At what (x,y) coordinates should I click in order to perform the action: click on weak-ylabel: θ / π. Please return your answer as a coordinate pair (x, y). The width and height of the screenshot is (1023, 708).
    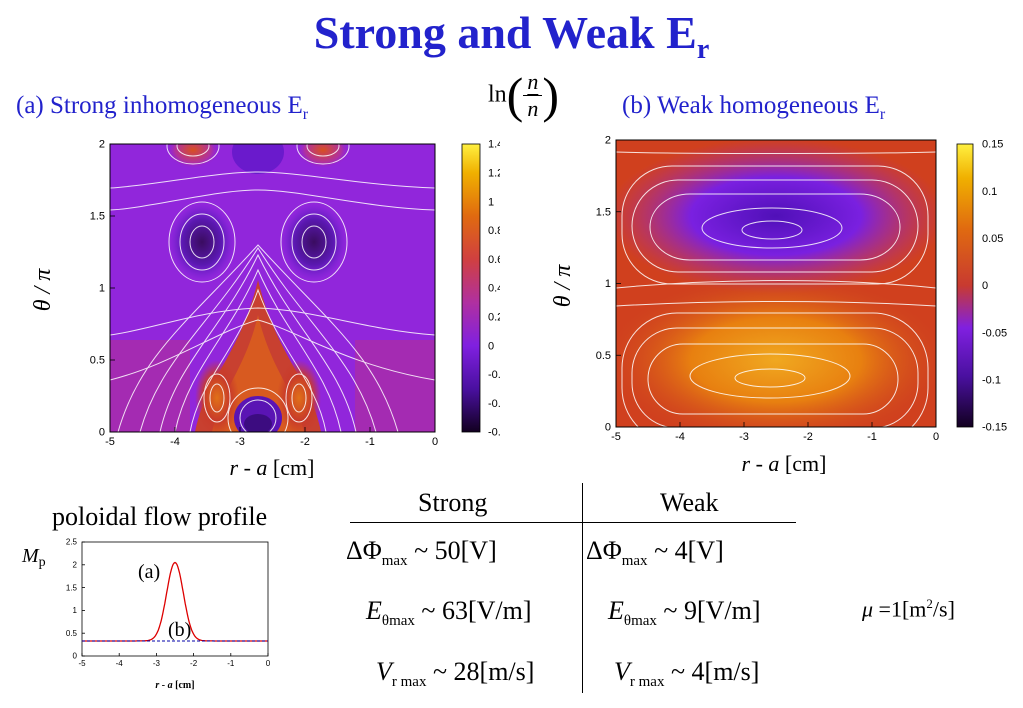
    Looking at the image, I should click on (563, 285).